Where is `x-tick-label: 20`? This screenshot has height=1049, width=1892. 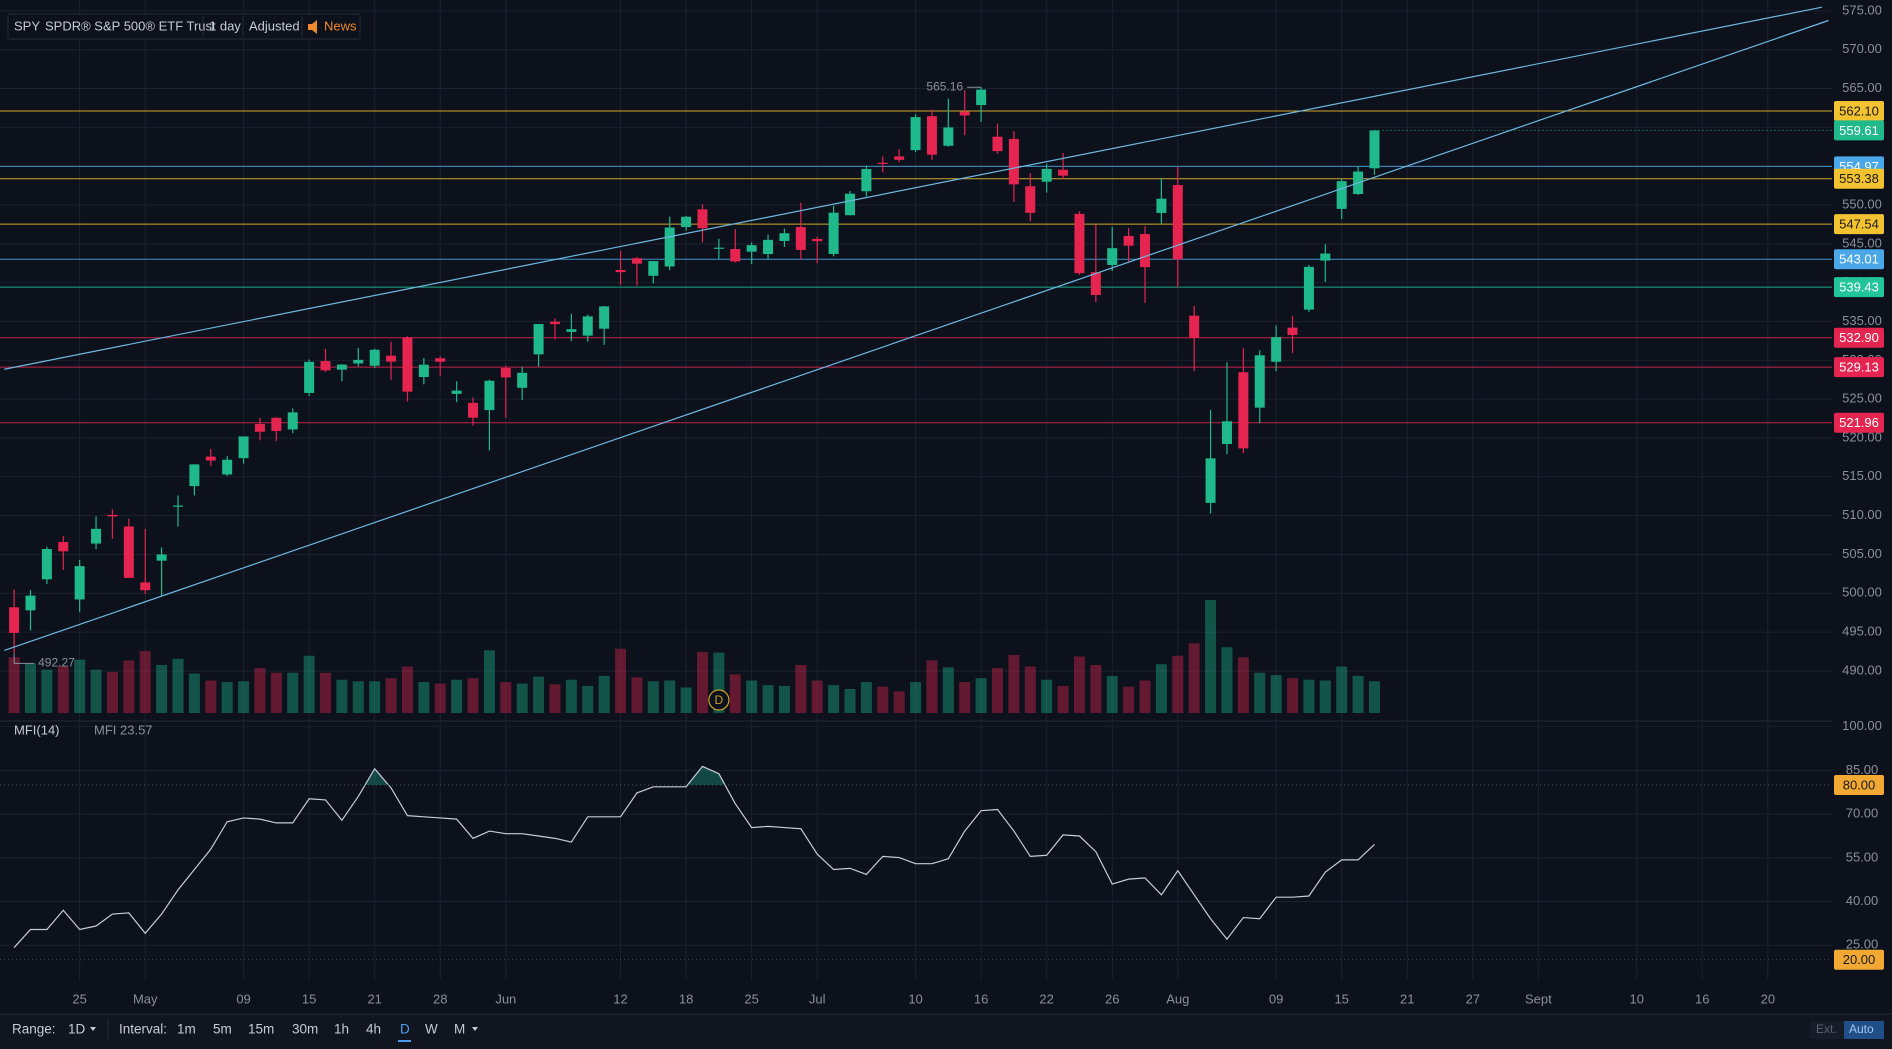
x-tick-label: 20 is located at coordinates (1768, 998).